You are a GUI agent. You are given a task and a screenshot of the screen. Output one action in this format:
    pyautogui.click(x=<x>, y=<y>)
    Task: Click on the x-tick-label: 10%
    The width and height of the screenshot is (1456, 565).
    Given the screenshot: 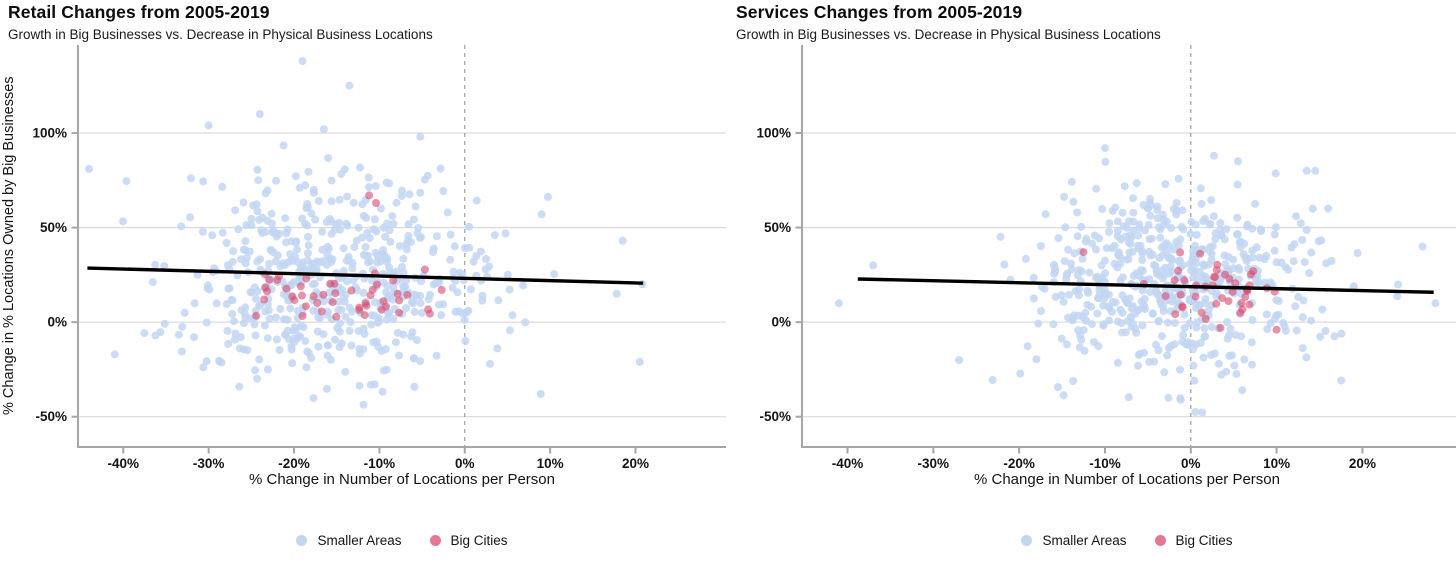 What is the action you would take?
    pyautogui.click(x=550, y=463)
    